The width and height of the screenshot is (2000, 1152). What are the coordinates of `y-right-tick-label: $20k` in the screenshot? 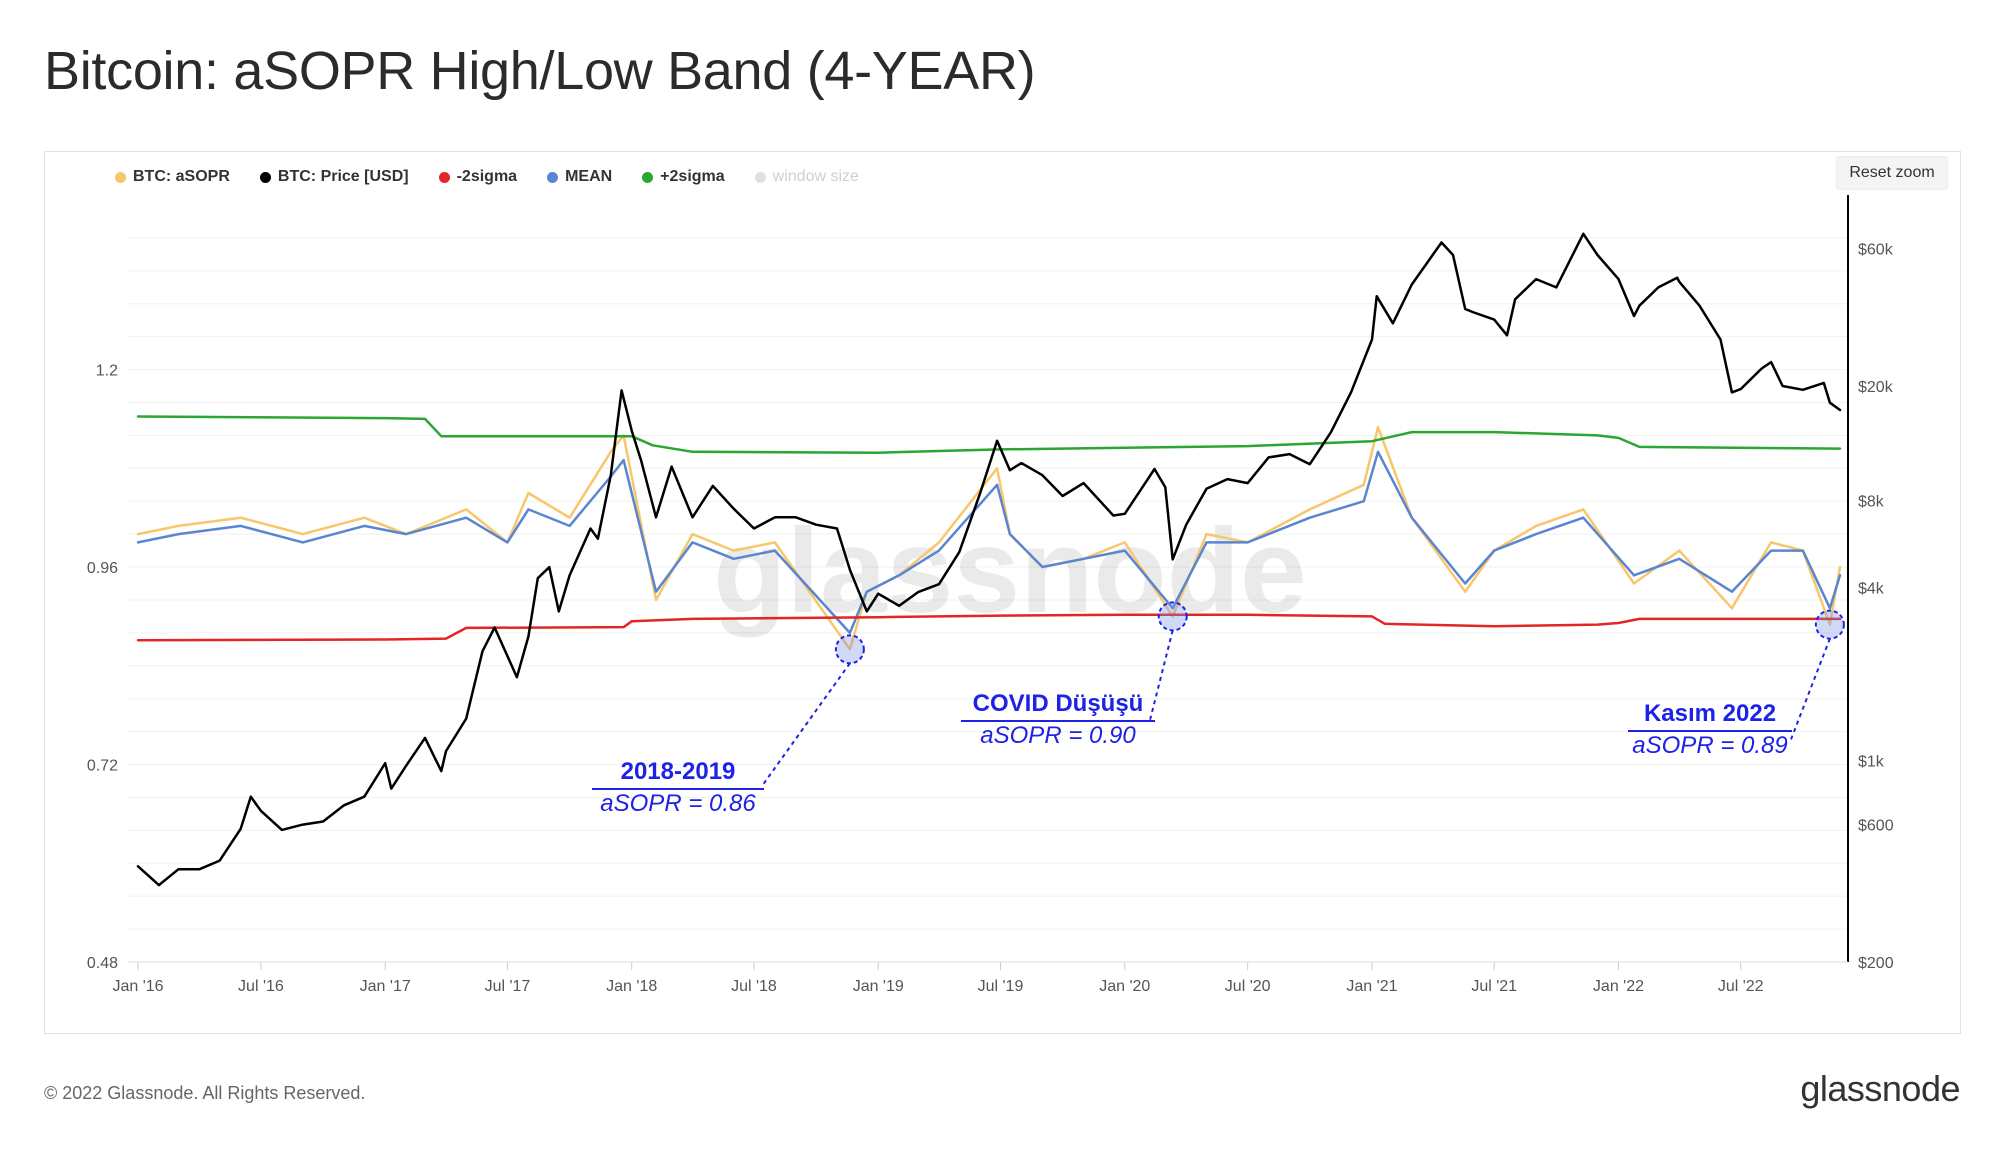 It's located at (1876, 387).